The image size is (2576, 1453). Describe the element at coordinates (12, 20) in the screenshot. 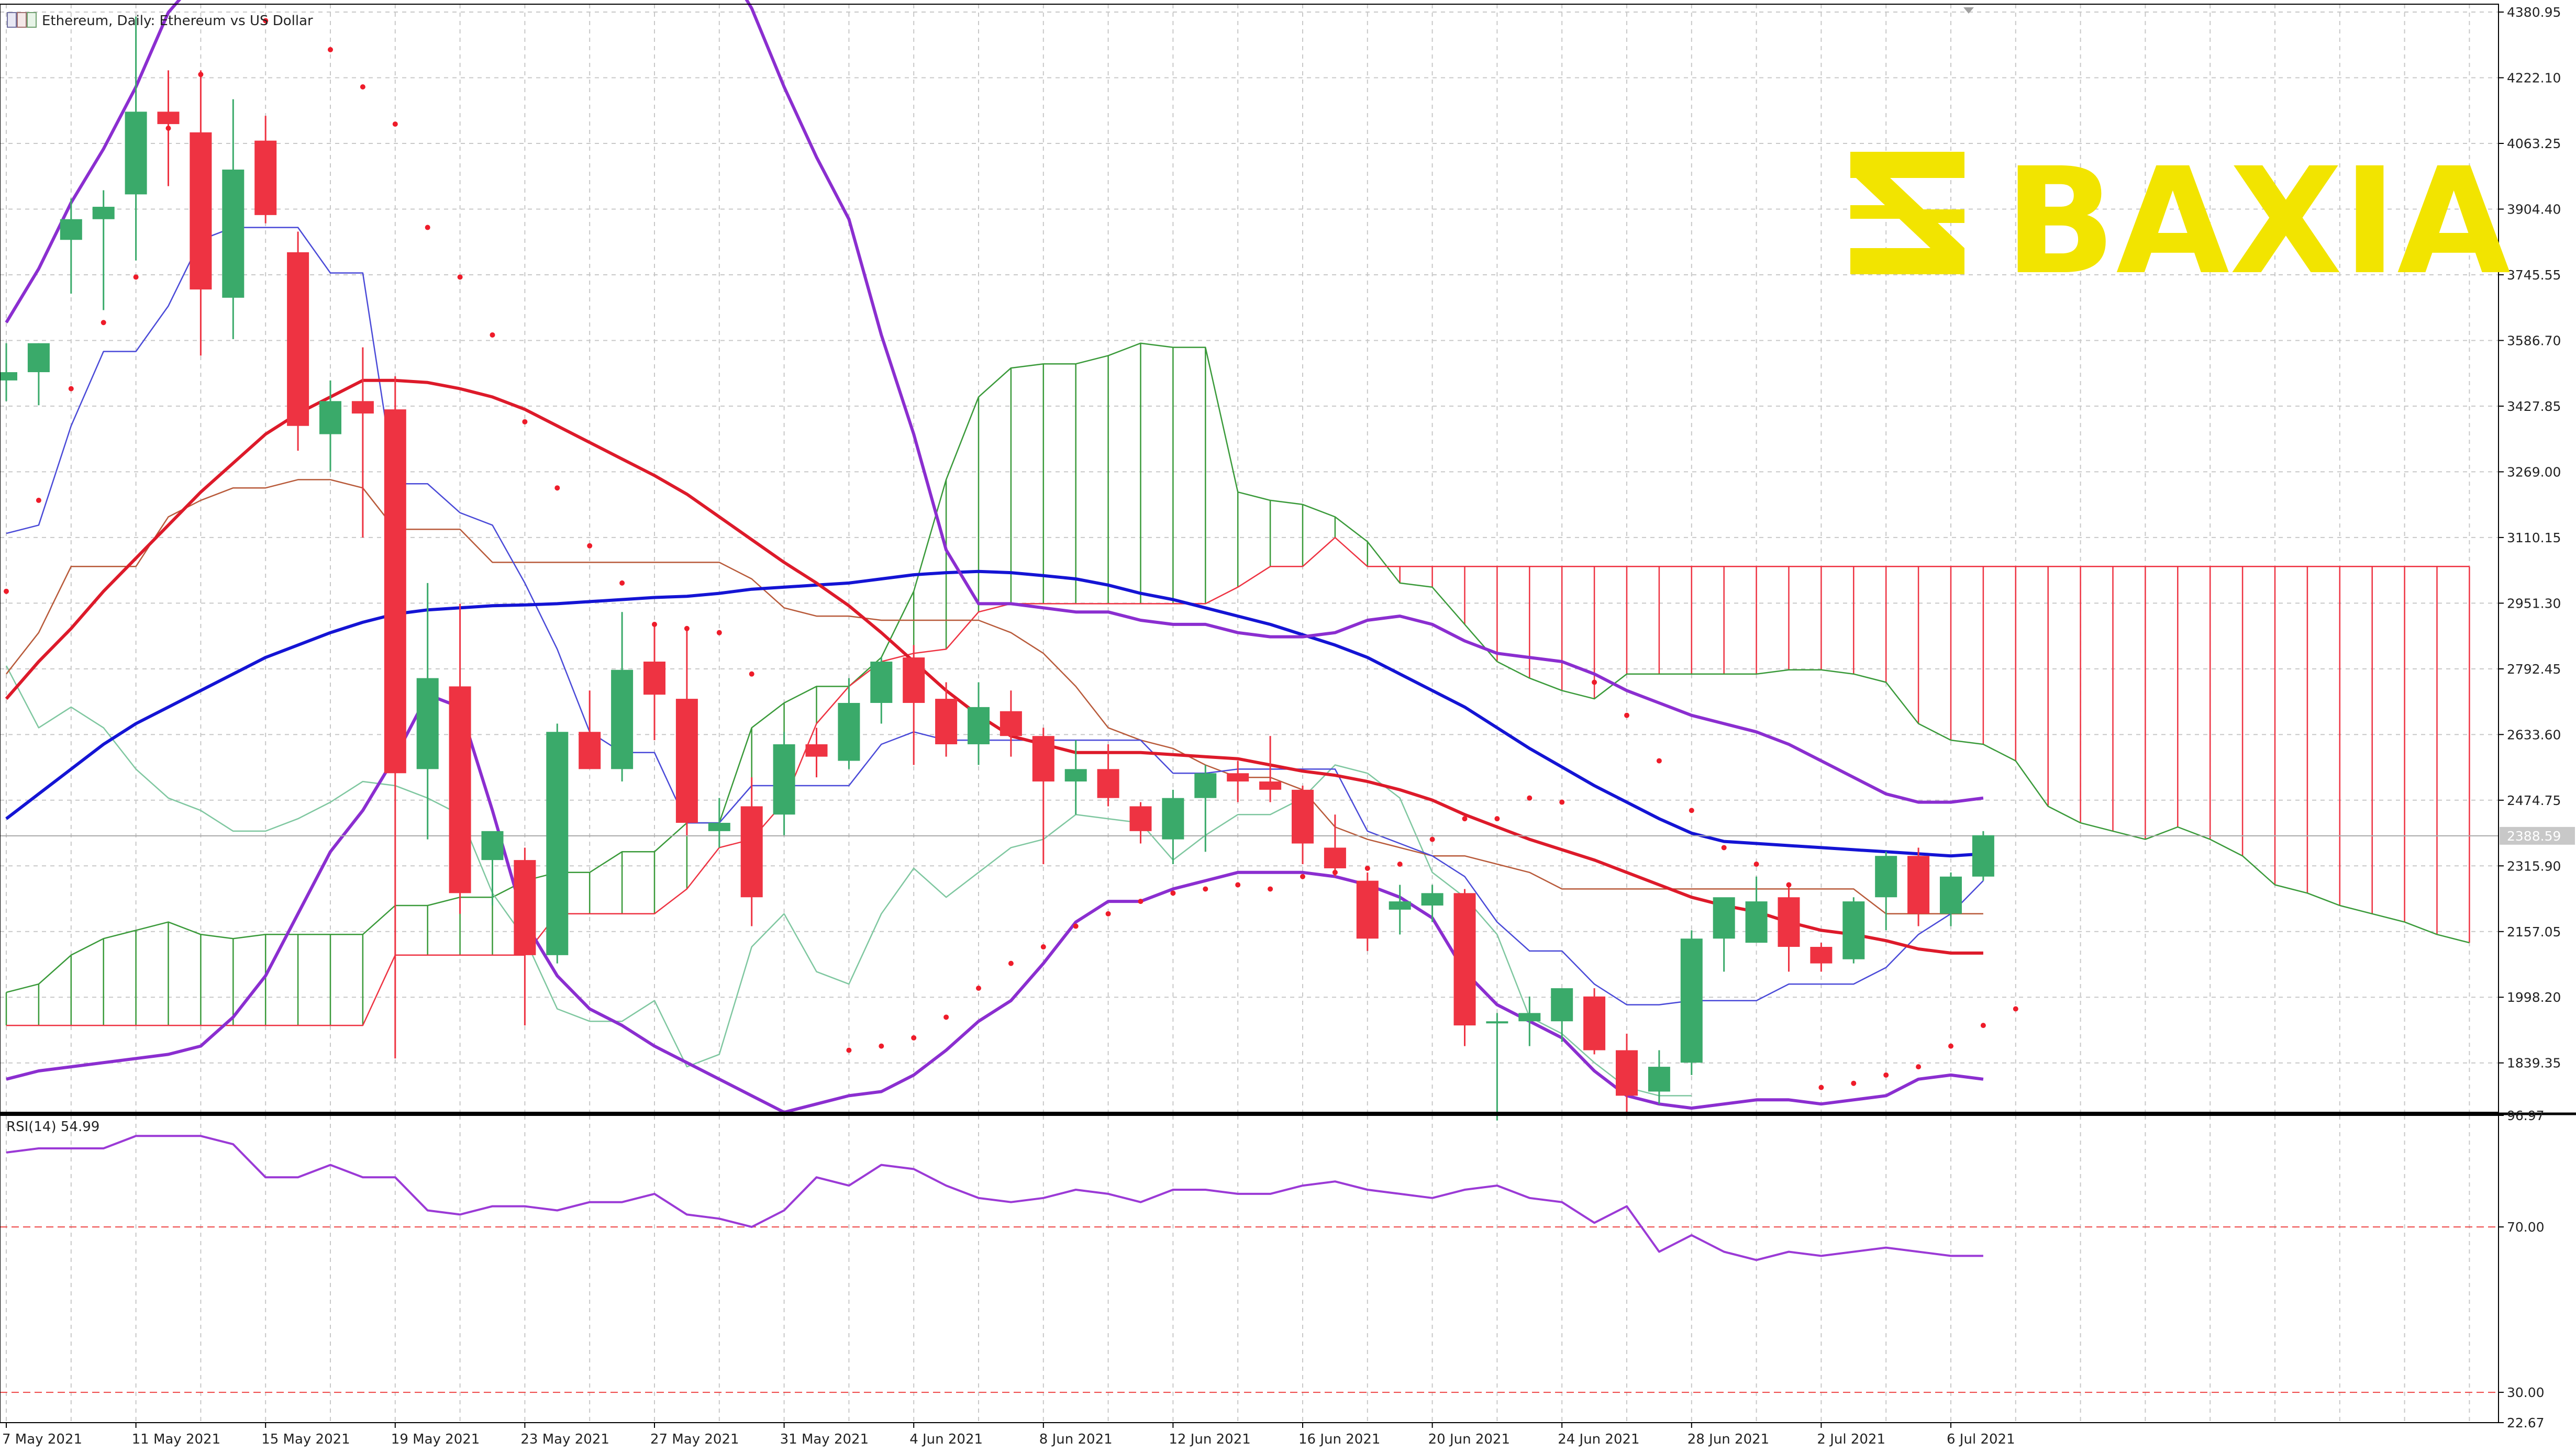

I see `symbol-icon` at that location.